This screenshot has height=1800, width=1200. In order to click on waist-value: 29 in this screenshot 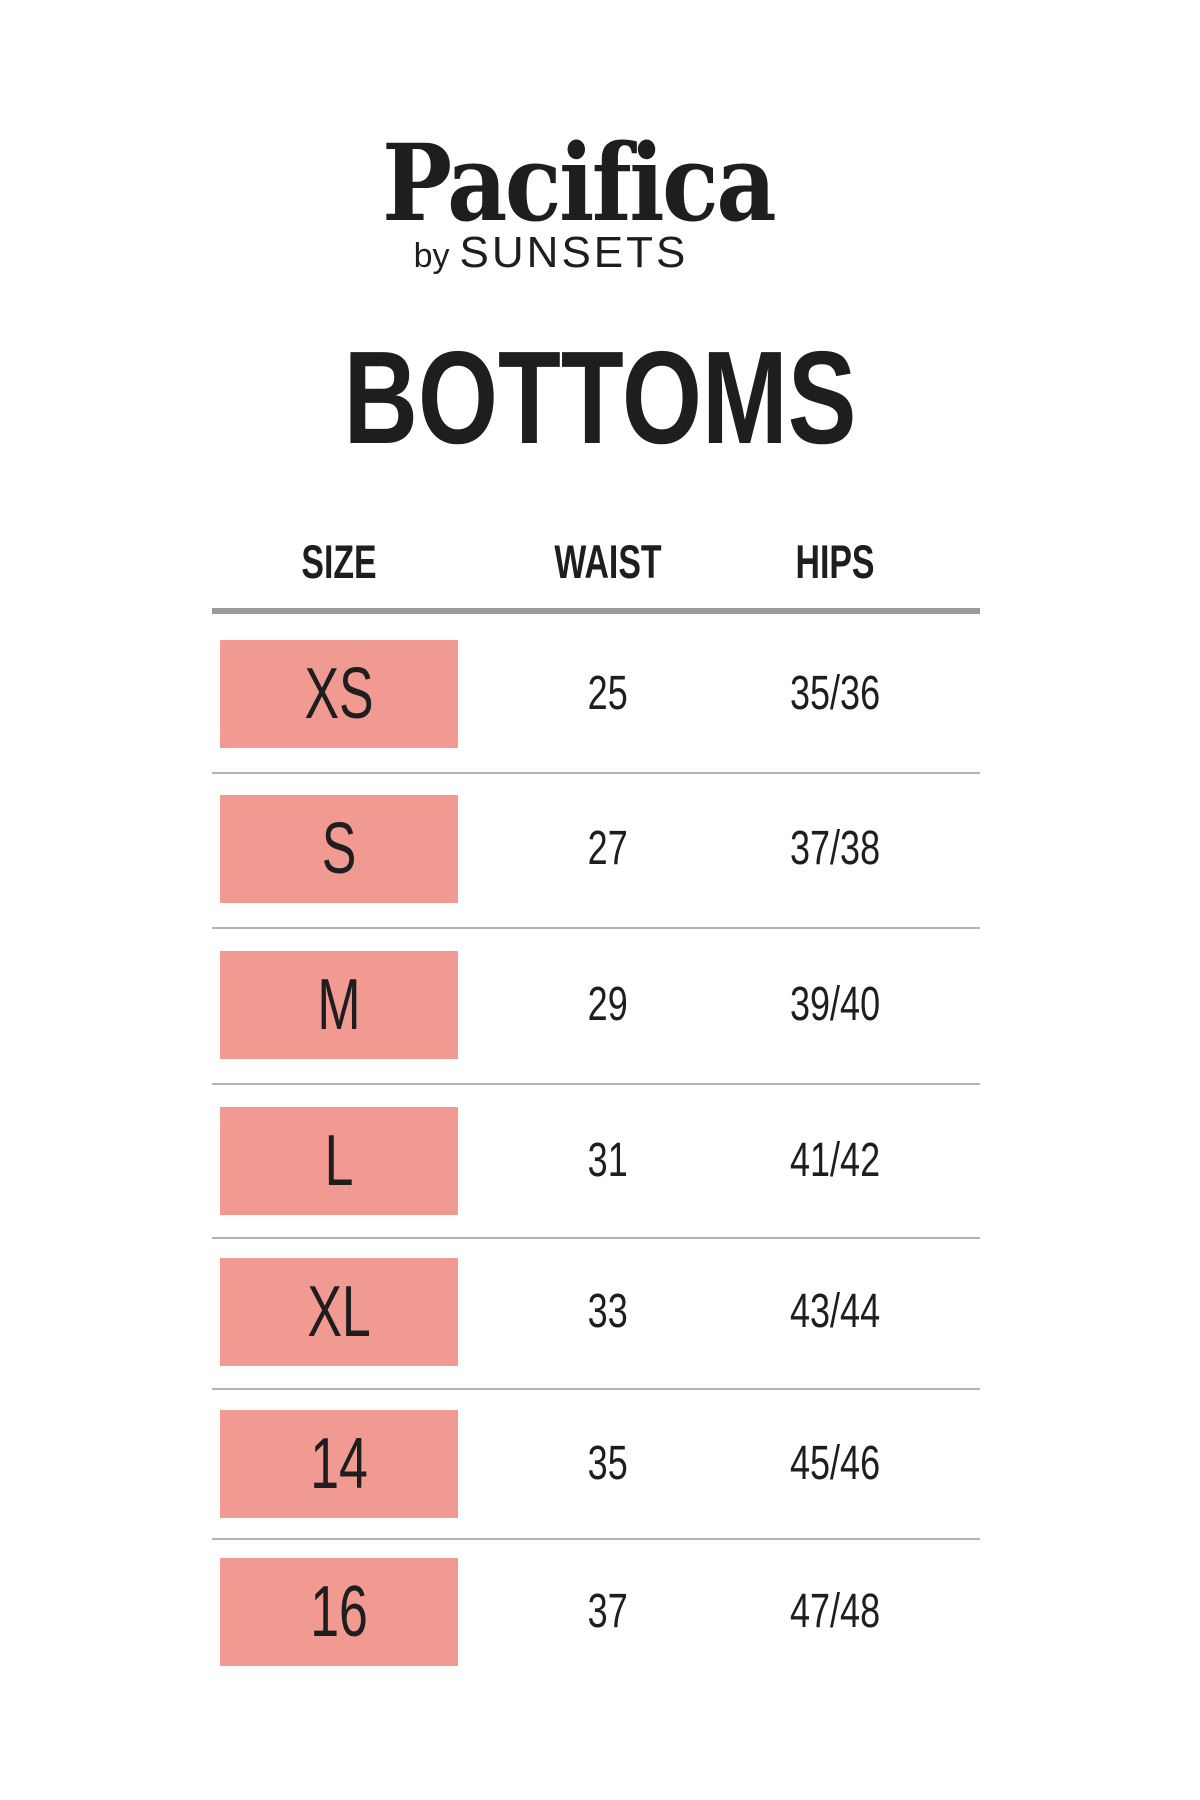, I will do `click(608, 1004)`.